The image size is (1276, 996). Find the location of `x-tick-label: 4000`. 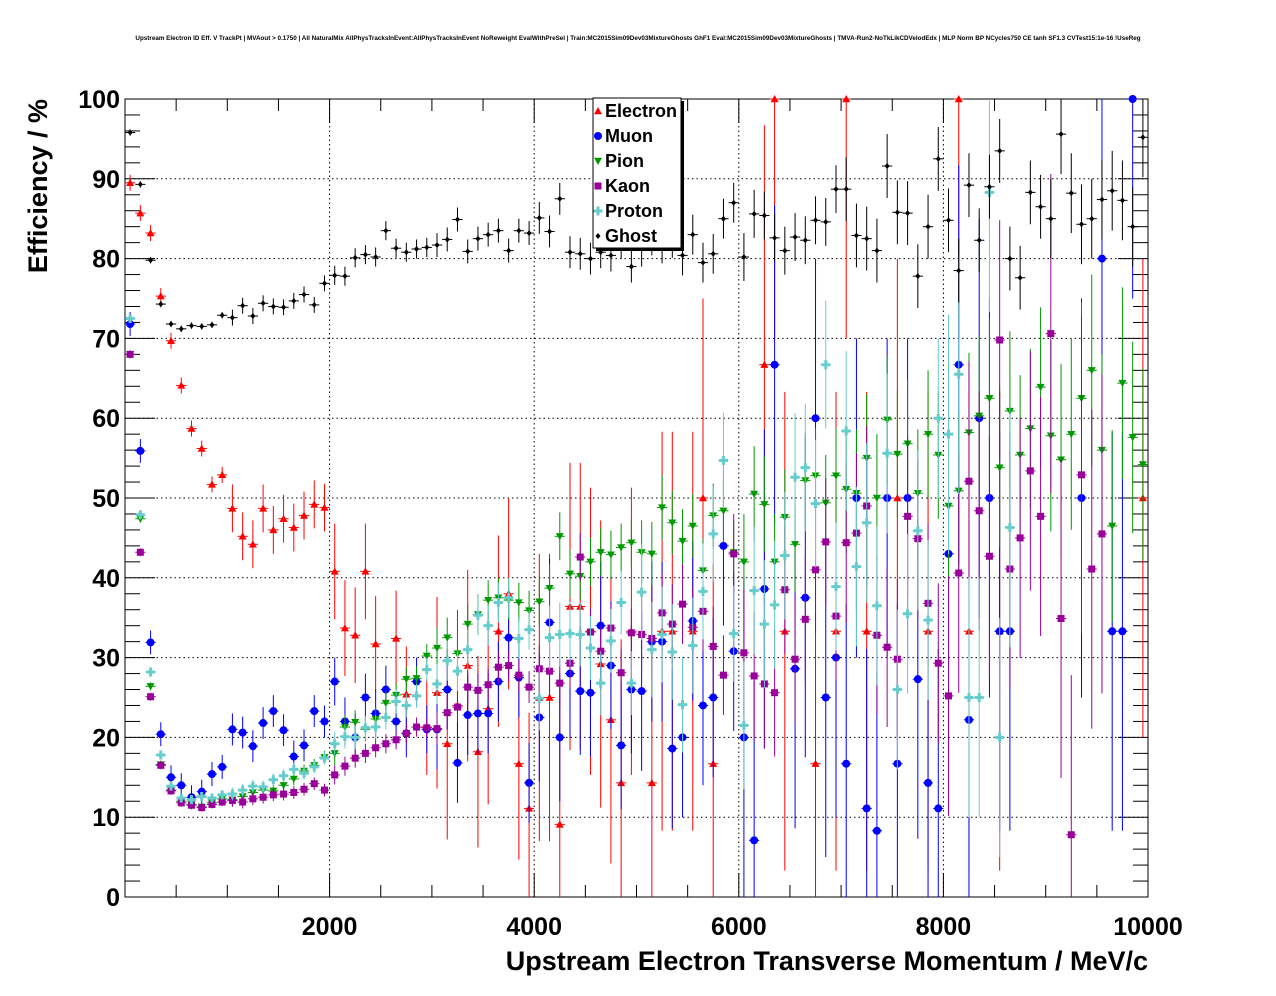

x-tick-label: 4000 is located at coordinates (534, 927).